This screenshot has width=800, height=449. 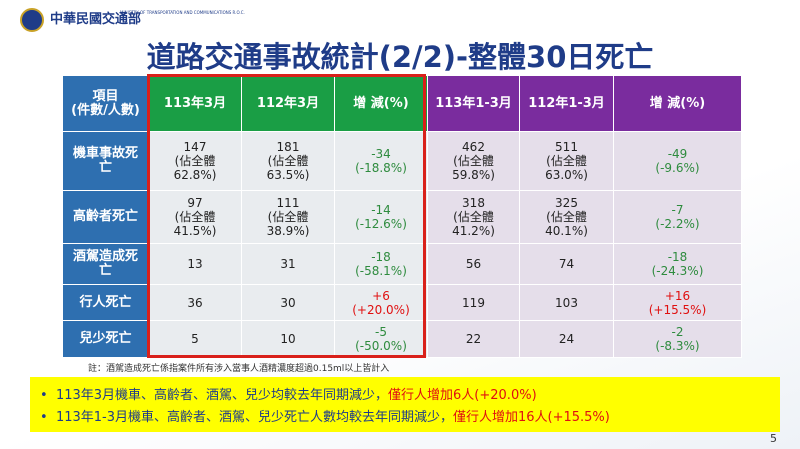 I want to click on table-cell: -18 (-24.3%), so click(x=677, y=264).